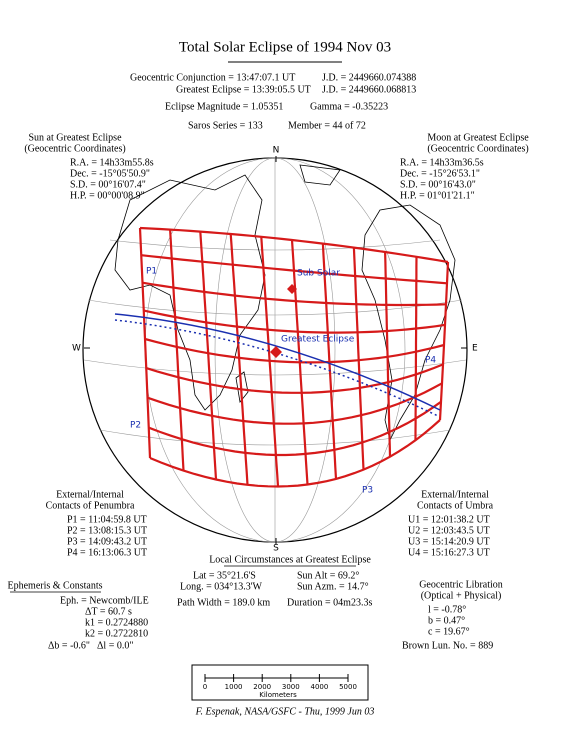 Image resolution: width=570 pixels, height=732 pixels. What do you see at coordinates (107, 530) in the screenshot?
I see `info-text: P2 = 13:08:15.3 UT` at bounding box center [107, 530].